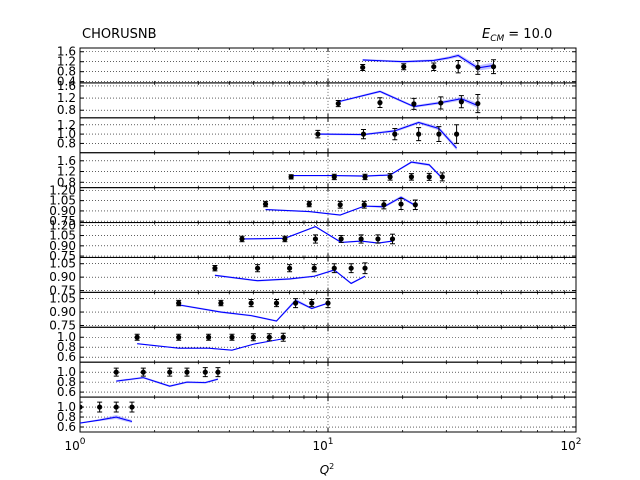 The height and width of the screenshot is (480, 640). What do you see at coordinates (497, 39) in the screenshot?
I see `title-energy-subscript: CM` at bounding box center [497, 39].